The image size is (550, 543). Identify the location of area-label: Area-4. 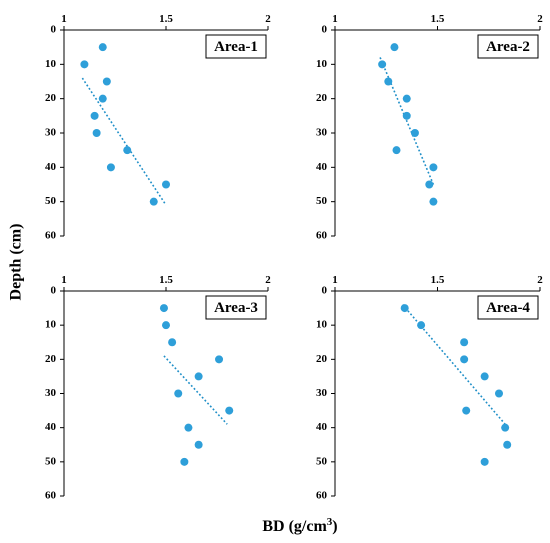
(508, 308).